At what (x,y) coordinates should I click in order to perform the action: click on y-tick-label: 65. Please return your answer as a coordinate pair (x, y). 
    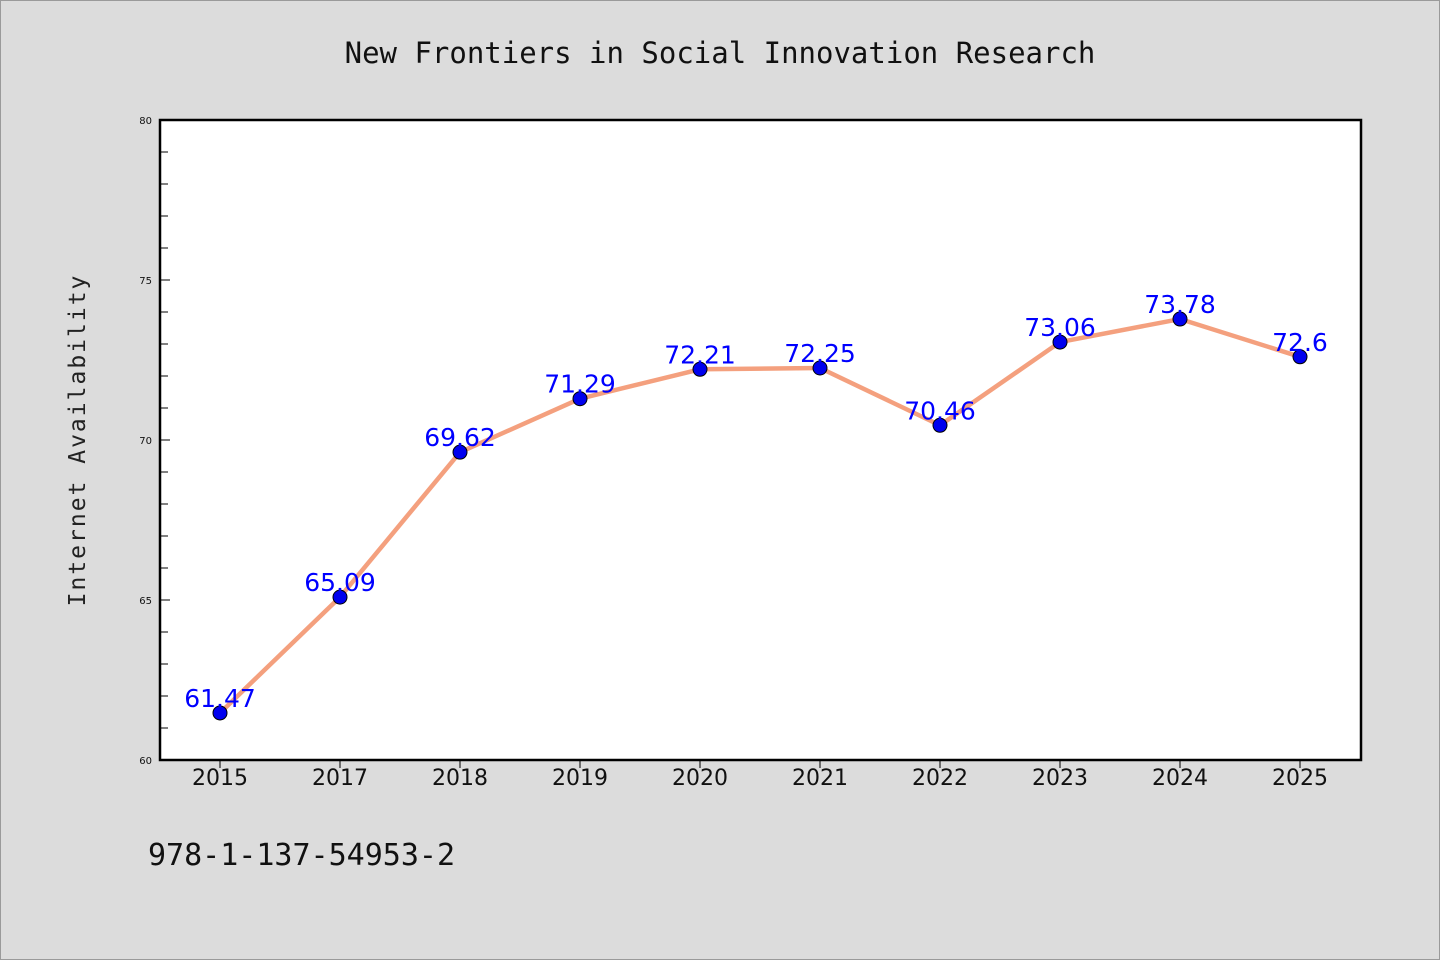
    Looking at the image, I should click on (145, 601).